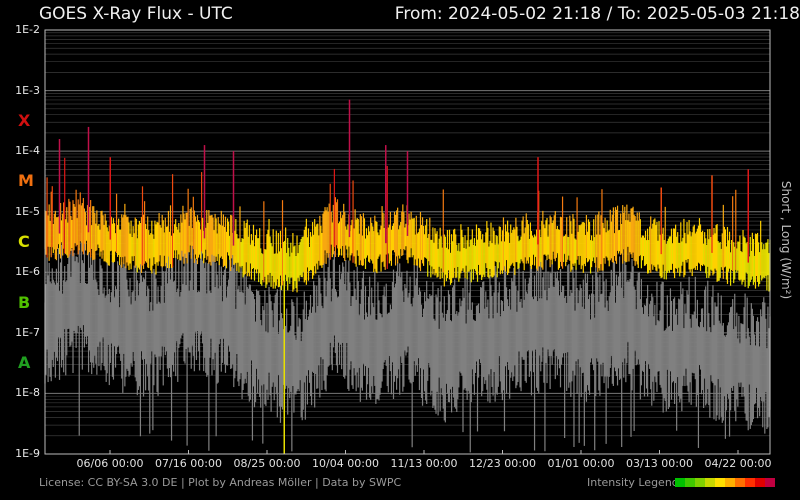 This screenshot has width=800, height=500. Describe the element at coordinates (110, 463) in the screenshot. I see `x-tick-label: 06/06 00:00` at that location.